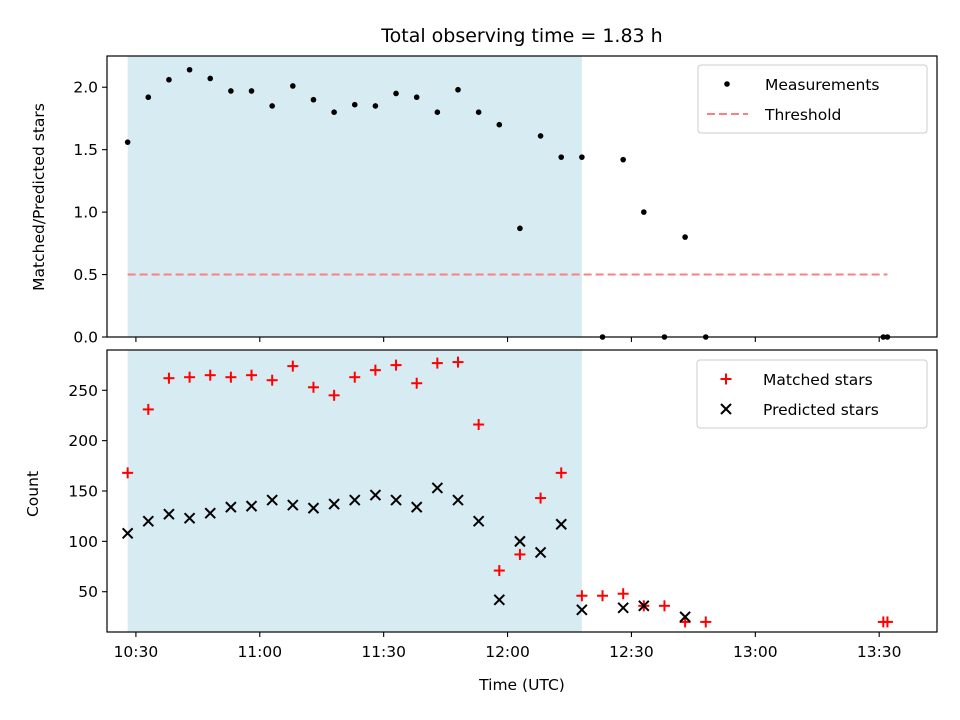  I want to click on legend-plus-icon, so click(726, 379).